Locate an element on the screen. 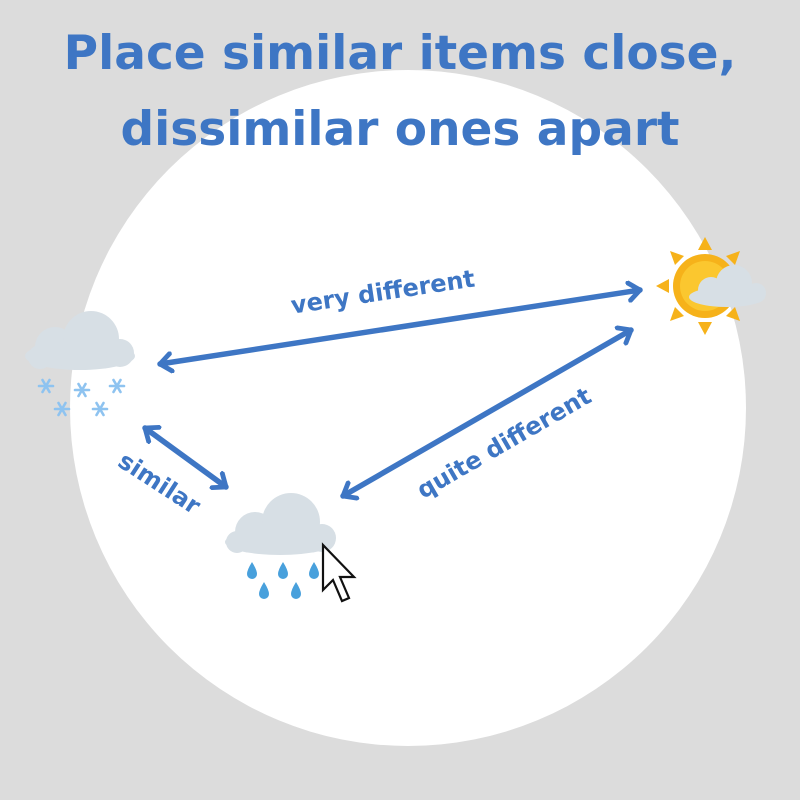 The width and height of the screenshot is (800, 800). title-line-1: Place similar items close, is located at coordinates (400, 53).